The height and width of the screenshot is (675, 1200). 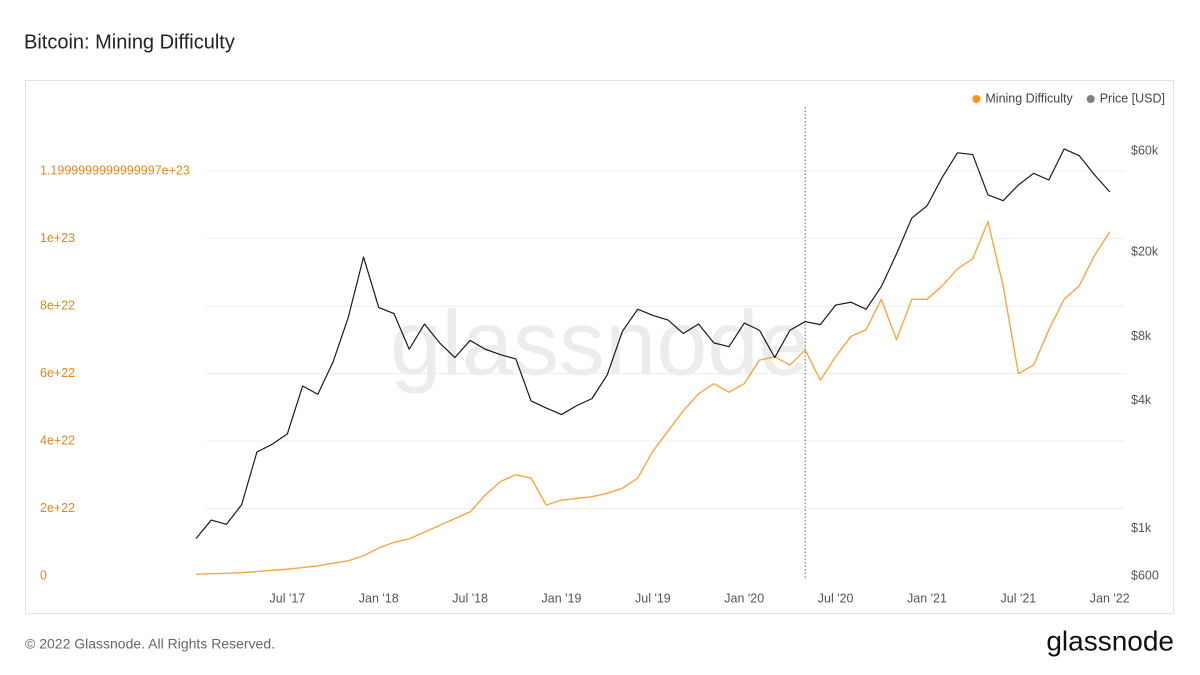 What do you see at coordinates (836, 598) in the screenshot?
I see `x-tick-label: Jul '20` at bounding box center [836, 598].